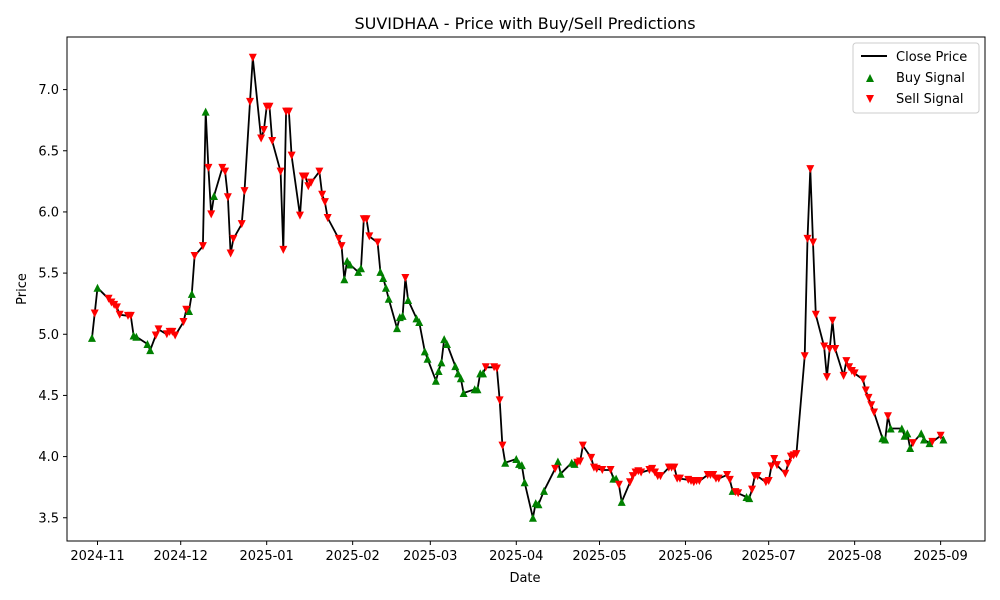  I want to click on x-tick-label: 2025-04, so click(516, 556).